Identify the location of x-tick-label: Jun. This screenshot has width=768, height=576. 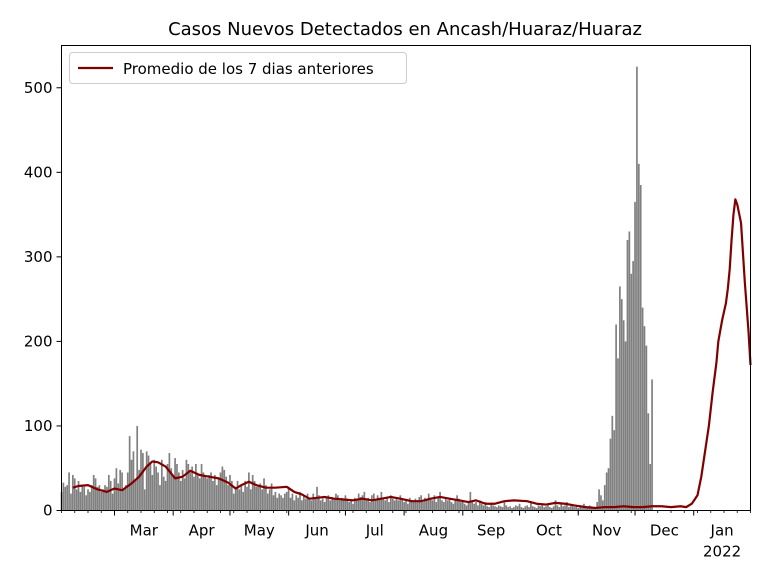
(316, 531).